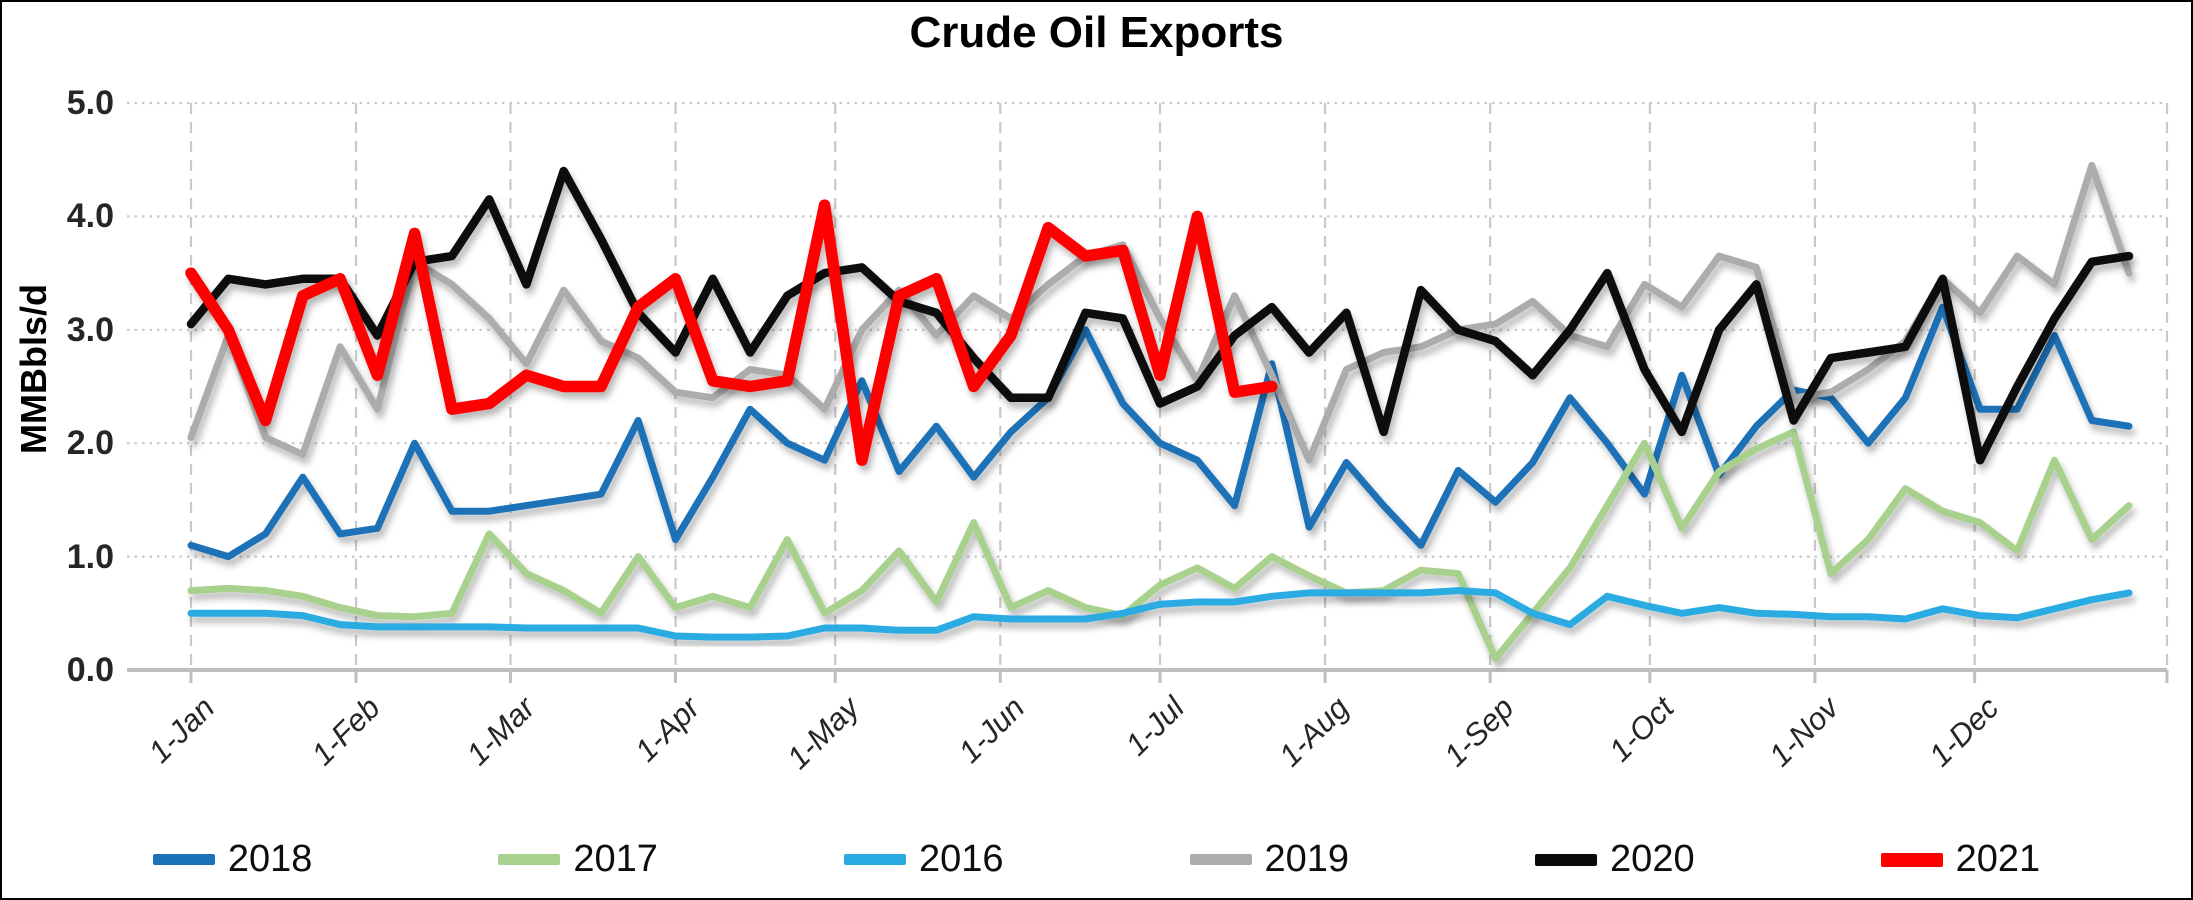 The image size is (2193, 900). Describe the element at coordinates (1911, 859) in the screenshot. I see `legend-swatch-2021` at that location.